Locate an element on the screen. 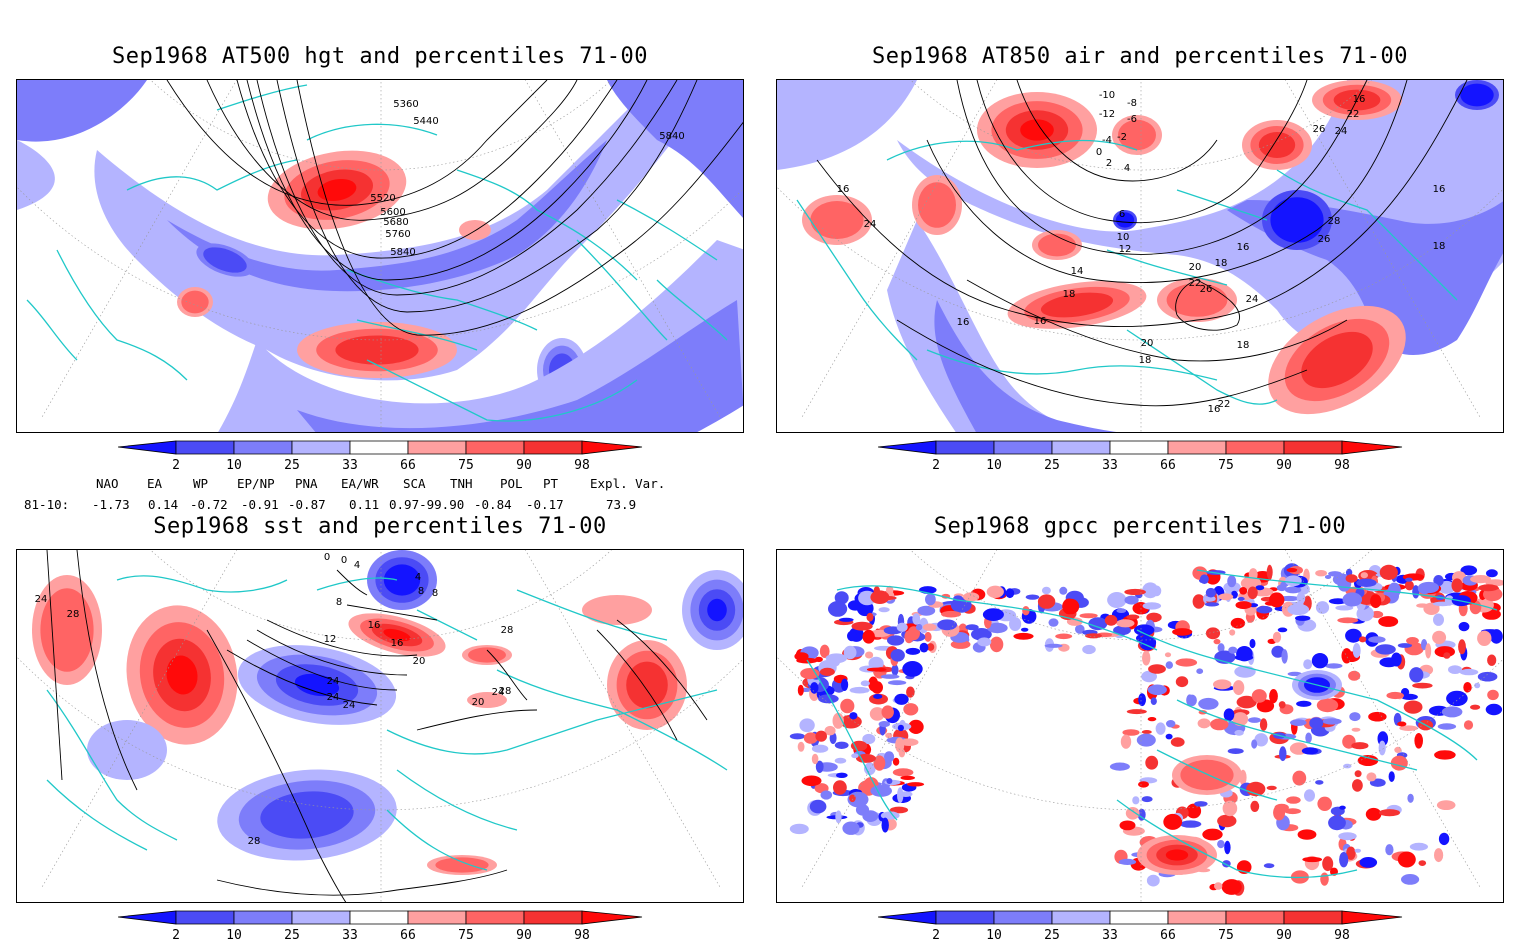  index-header-sca: SCA is located at coordinates (414, 483).